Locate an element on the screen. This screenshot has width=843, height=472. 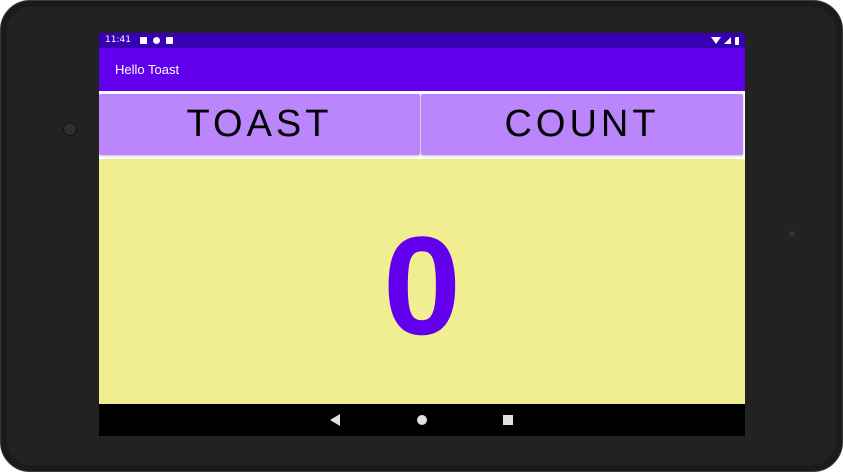
app-title: Hello Toast is located at coordinates (147, 69).